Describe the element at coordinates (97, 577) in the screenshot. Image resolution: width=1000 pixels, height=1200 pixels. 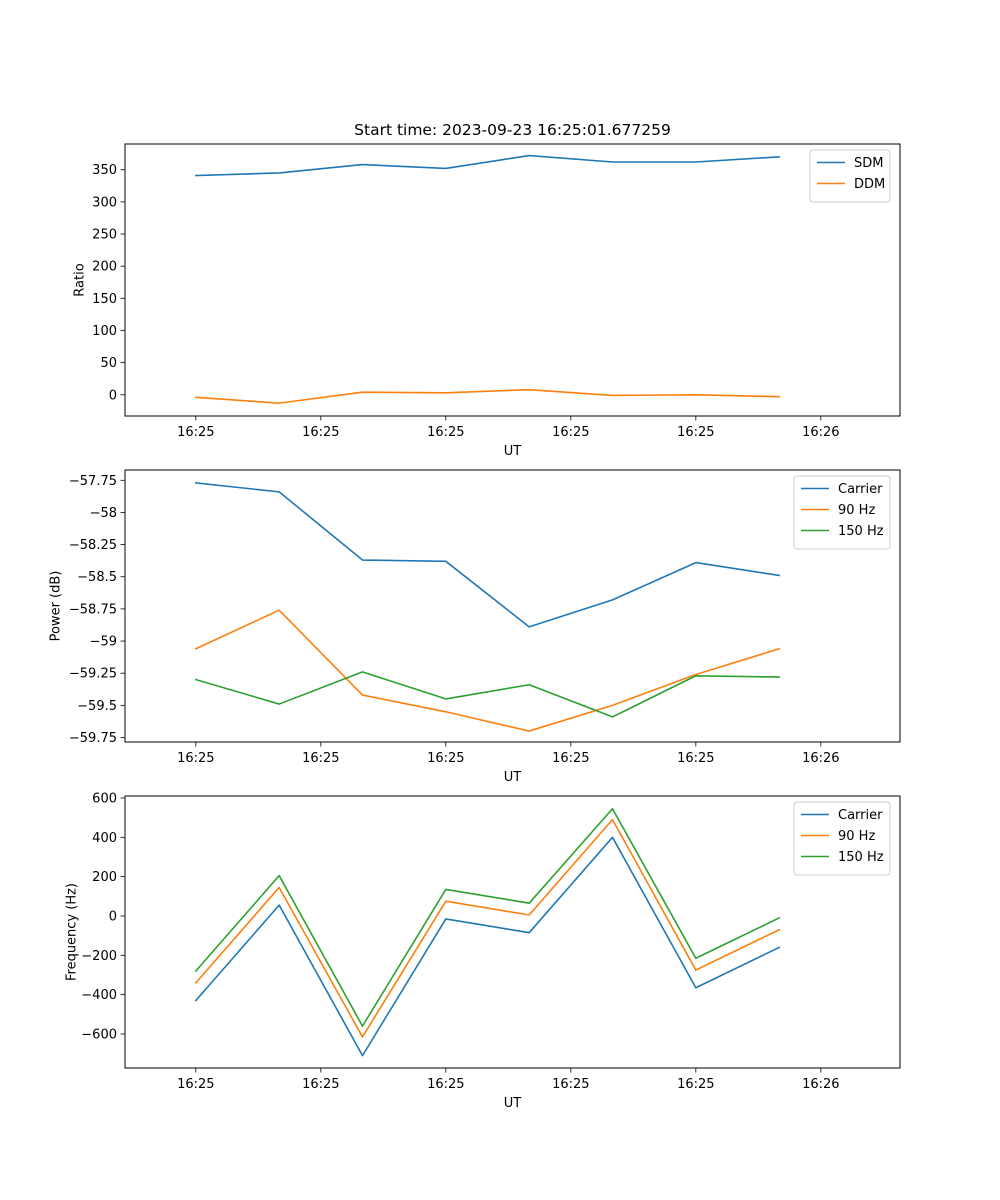
I see `y-tick-label: −58.5` at that location.